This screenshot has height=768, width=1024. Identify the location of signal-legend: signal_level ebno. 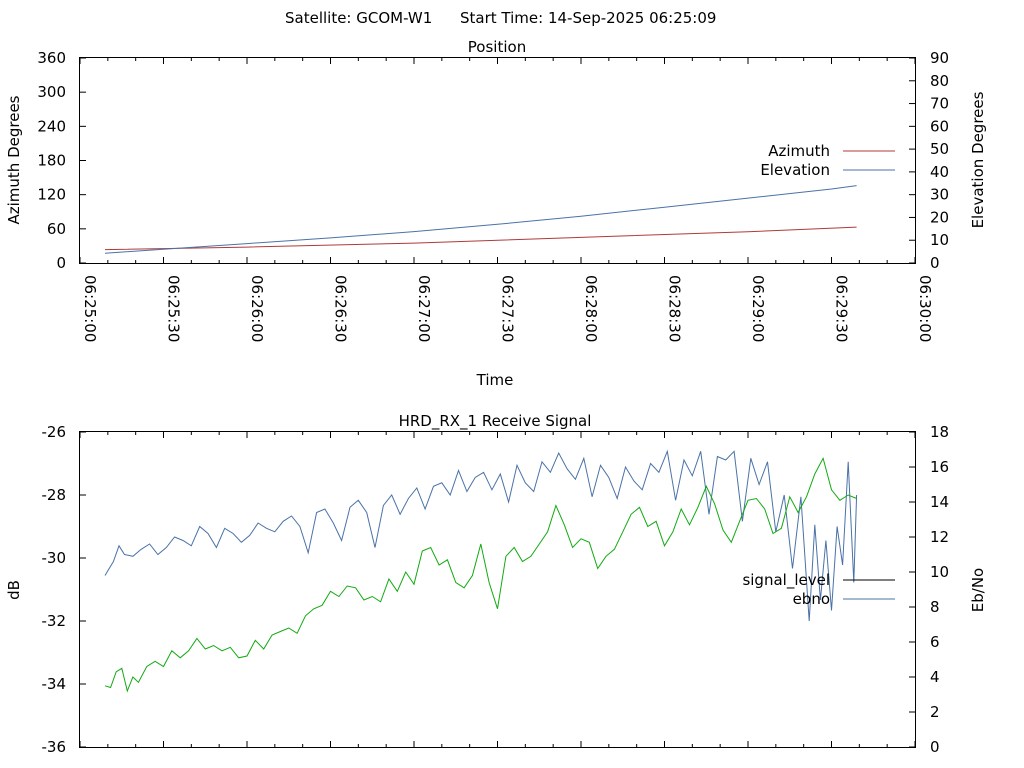
(818, 589).